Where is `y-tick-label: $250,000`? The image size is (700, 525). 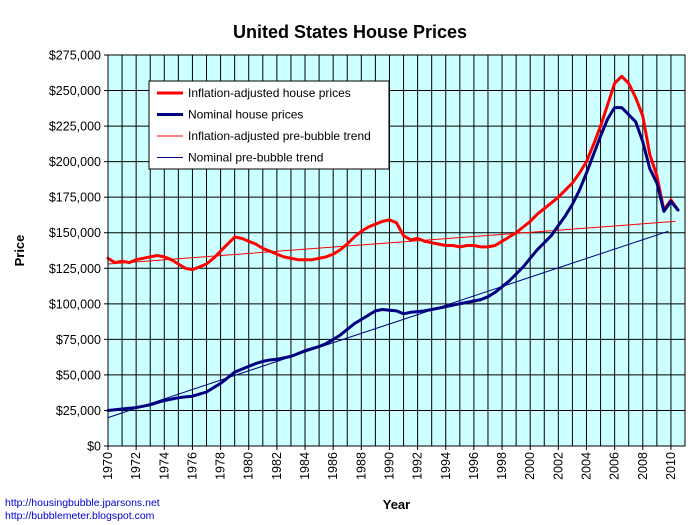
y-tick-label: $250,000 is located at coordinates (75, 91).